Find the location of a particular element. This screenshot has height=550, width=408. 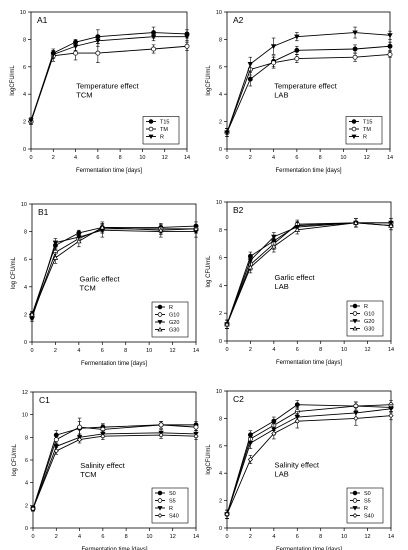

panel-label: B1 is located at coordinates (43, 212).